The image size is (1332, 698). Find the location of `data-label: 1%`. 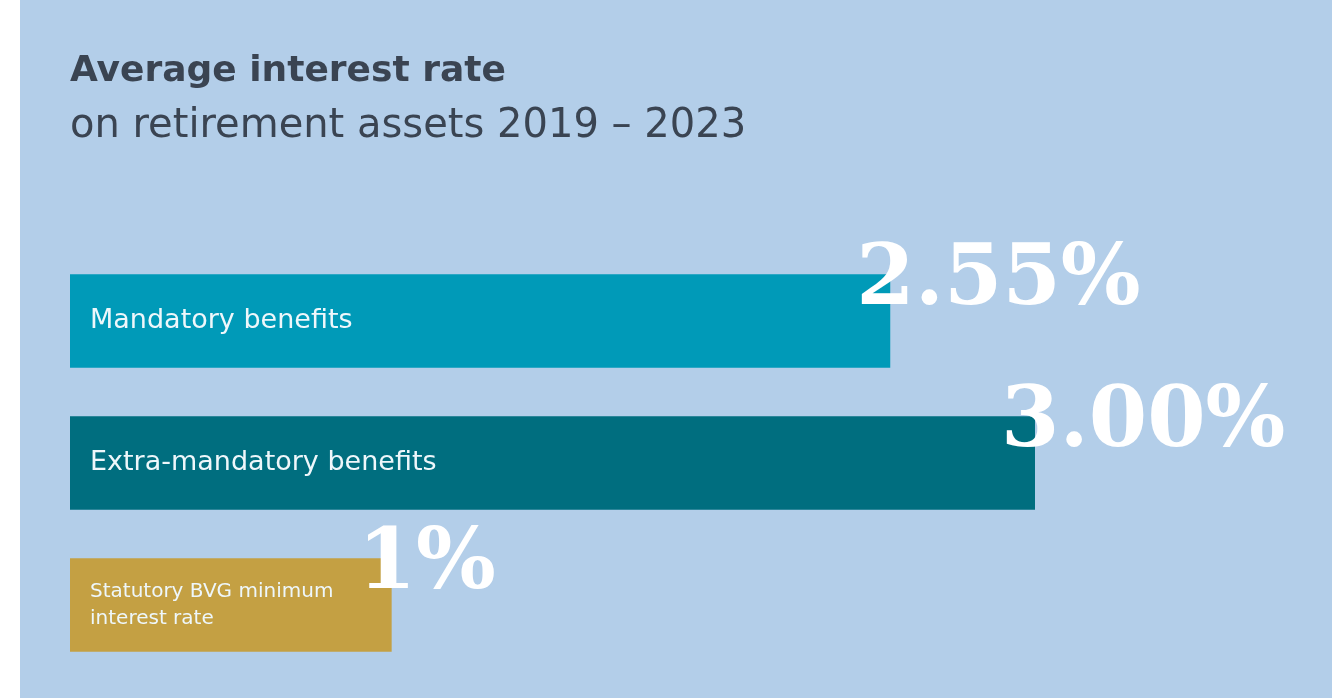

data-label: 1% is located at coordinates (426, 558).